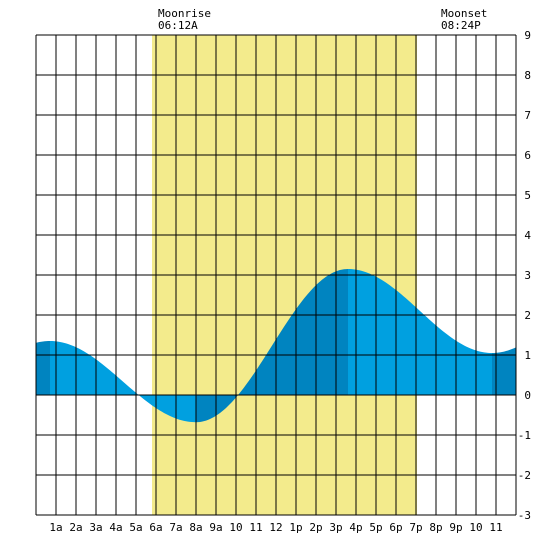  Describe the element at coordinates (195, 527) in the screenshot. I see `x-tick-label: 8a` at that location.